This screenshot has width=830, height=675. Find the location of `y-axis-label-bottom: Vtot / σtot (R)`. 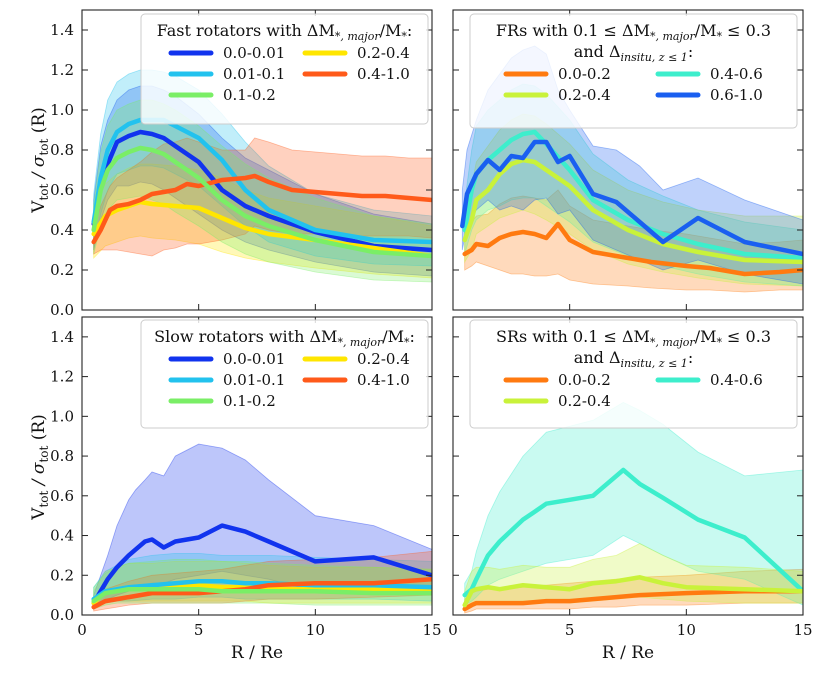

y-axis-label-bottom: Vtot / σtot (R) is located at coordinates (40, 467).